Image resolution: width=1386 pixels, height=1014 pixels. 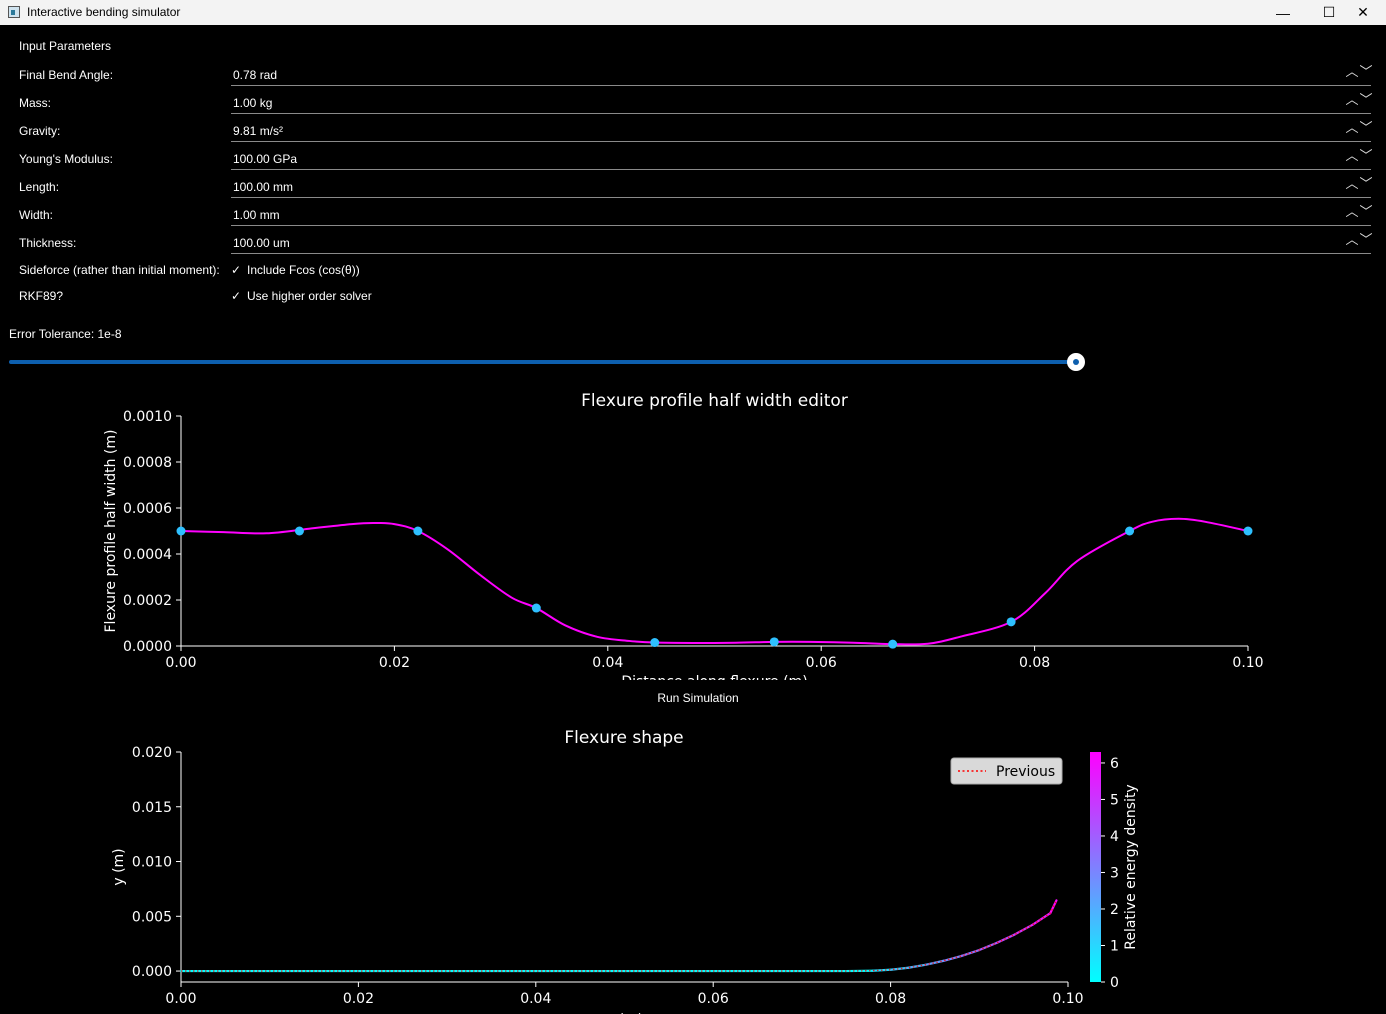 What do you see at coordinates (693, 12) in the screenshot?
I see `title-bar: Interactive bending simulator — ☐ ✕` at bounding box center [693, 12].